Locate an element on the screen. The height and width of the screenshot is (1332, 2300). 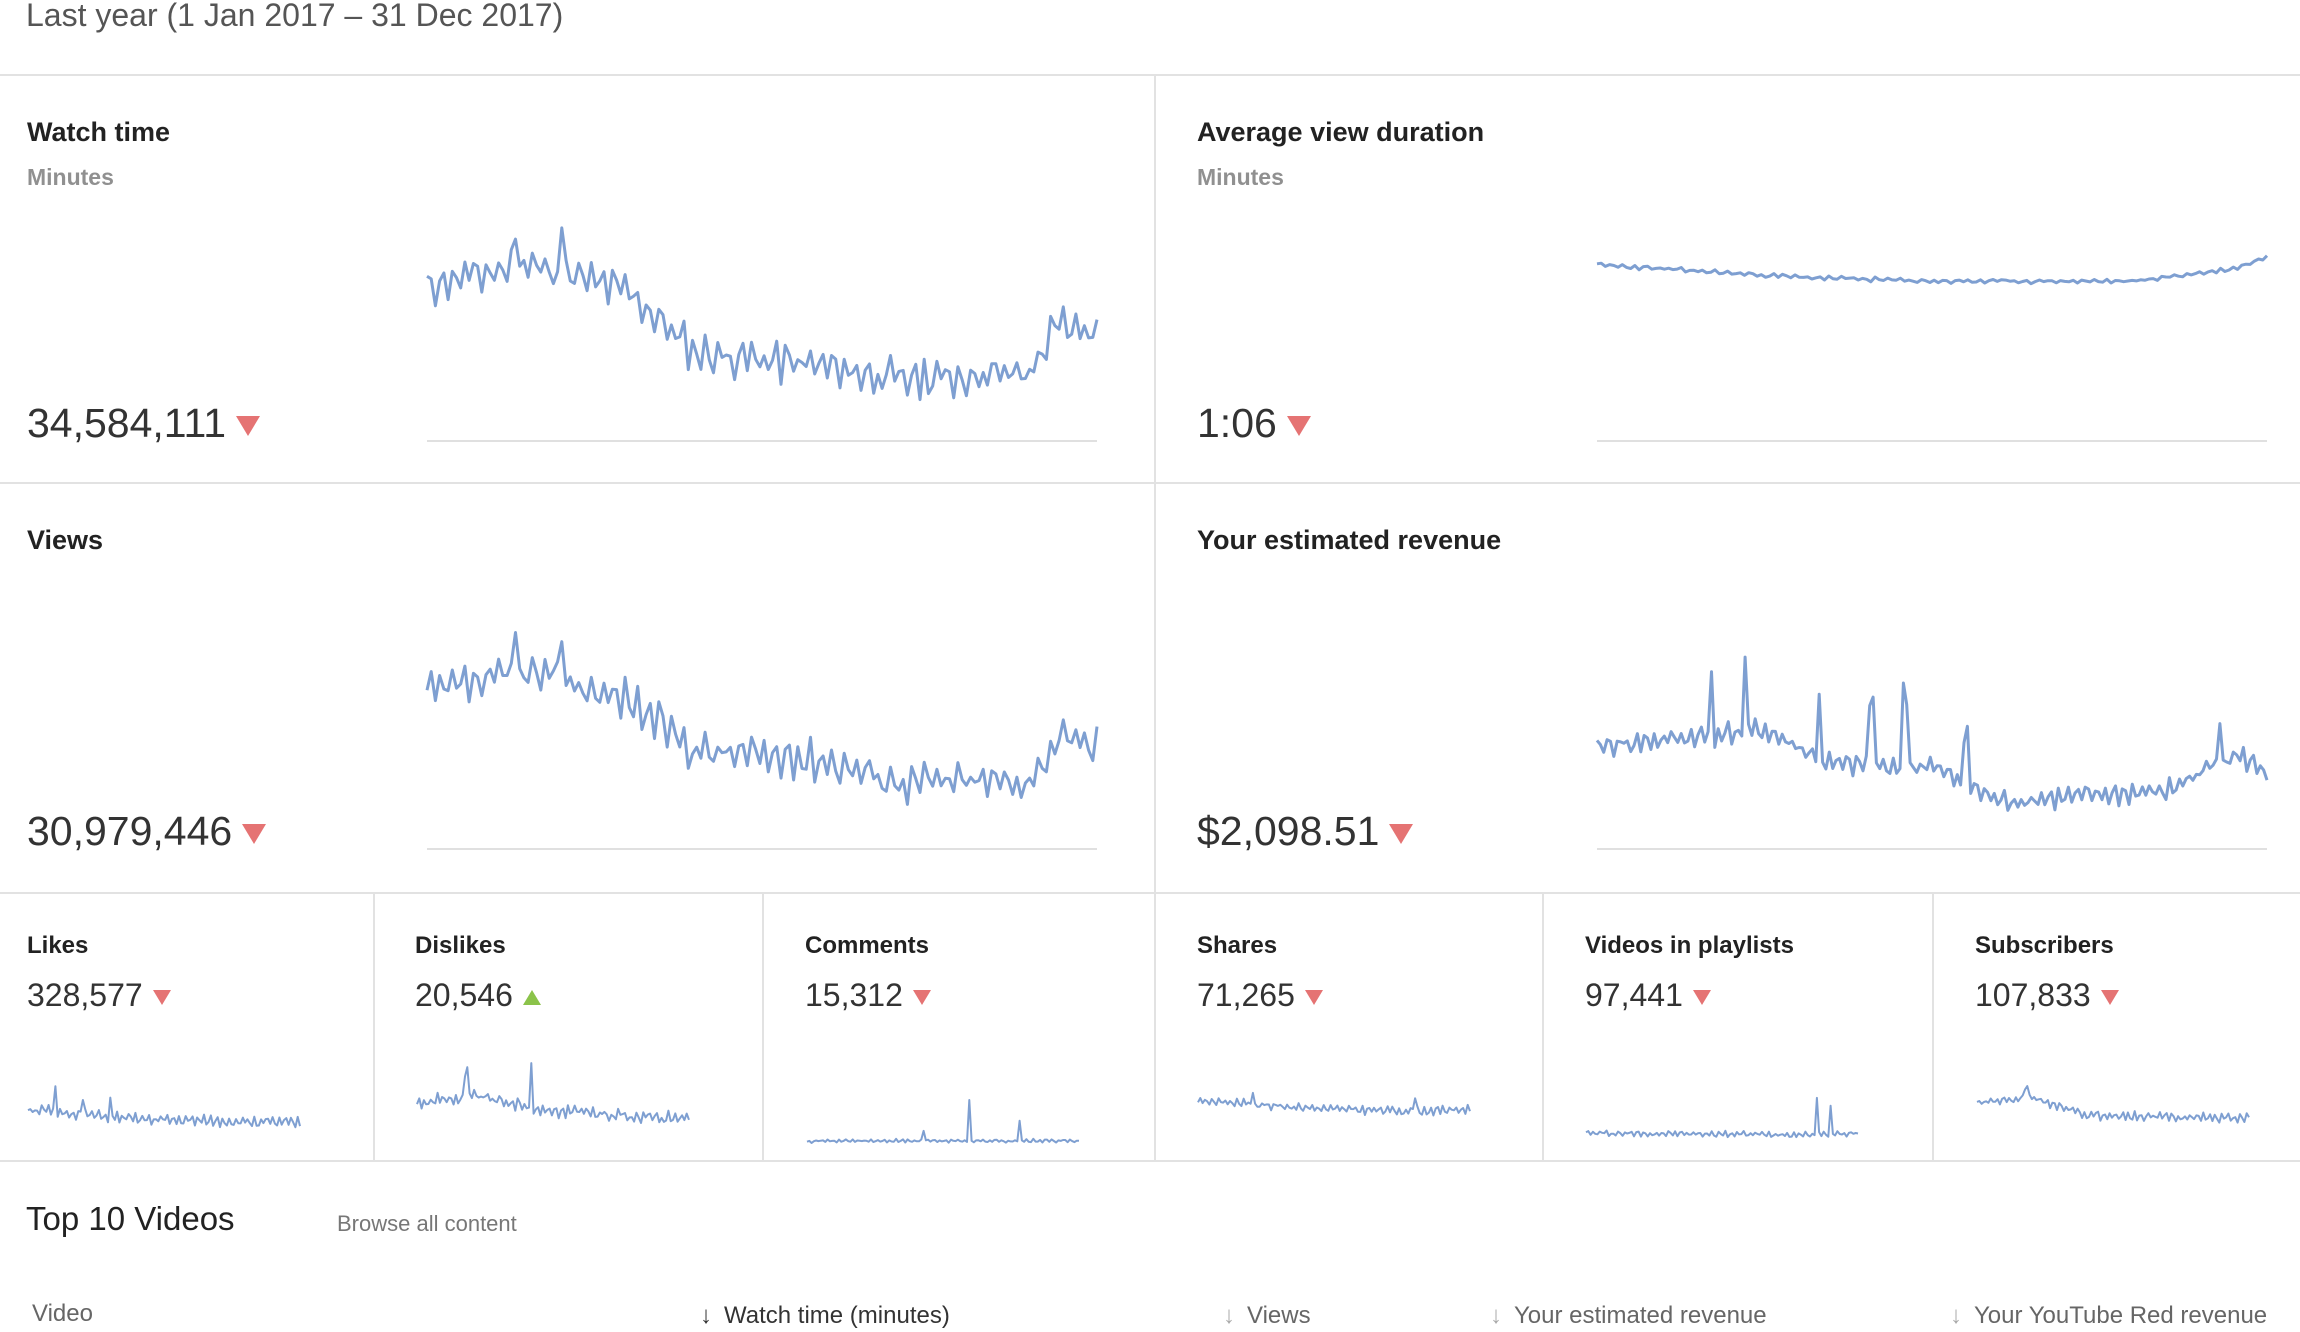
card-title: Watch time is located at coordinates (99, 132).